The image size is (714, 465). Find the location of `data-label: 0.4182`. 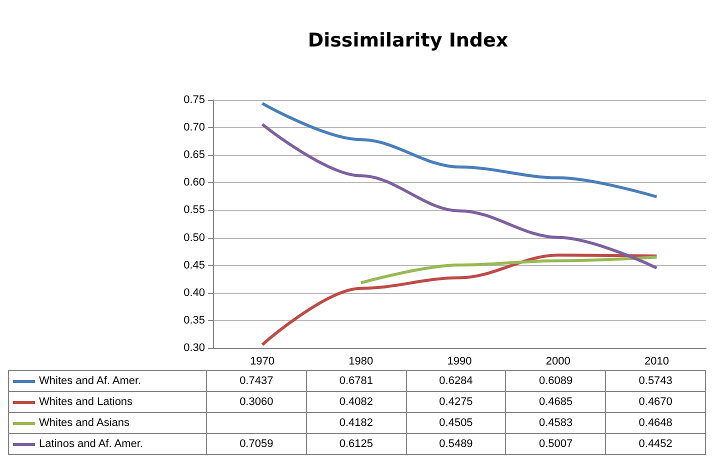

data-label: 0.4182 is located at coordinates (356, 423).